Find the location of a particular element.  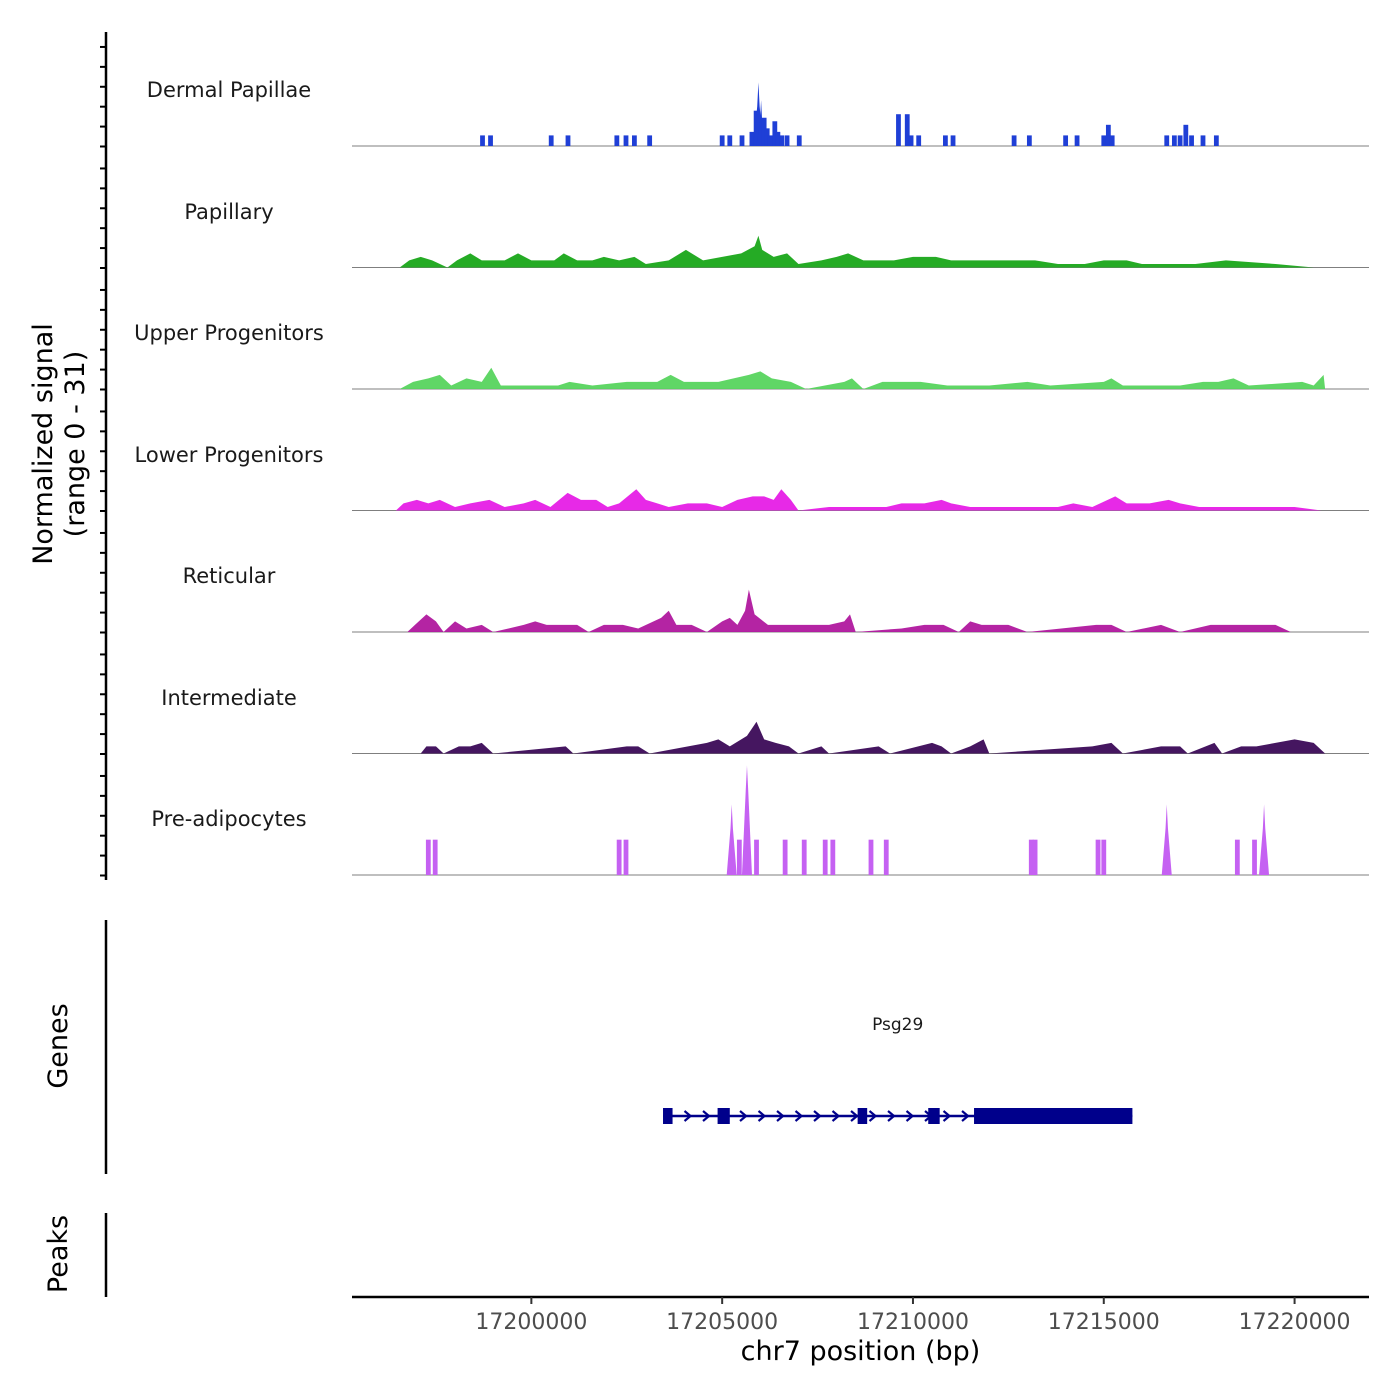

x-tick-label: 17210000 is located at coordinates (913, 1322).